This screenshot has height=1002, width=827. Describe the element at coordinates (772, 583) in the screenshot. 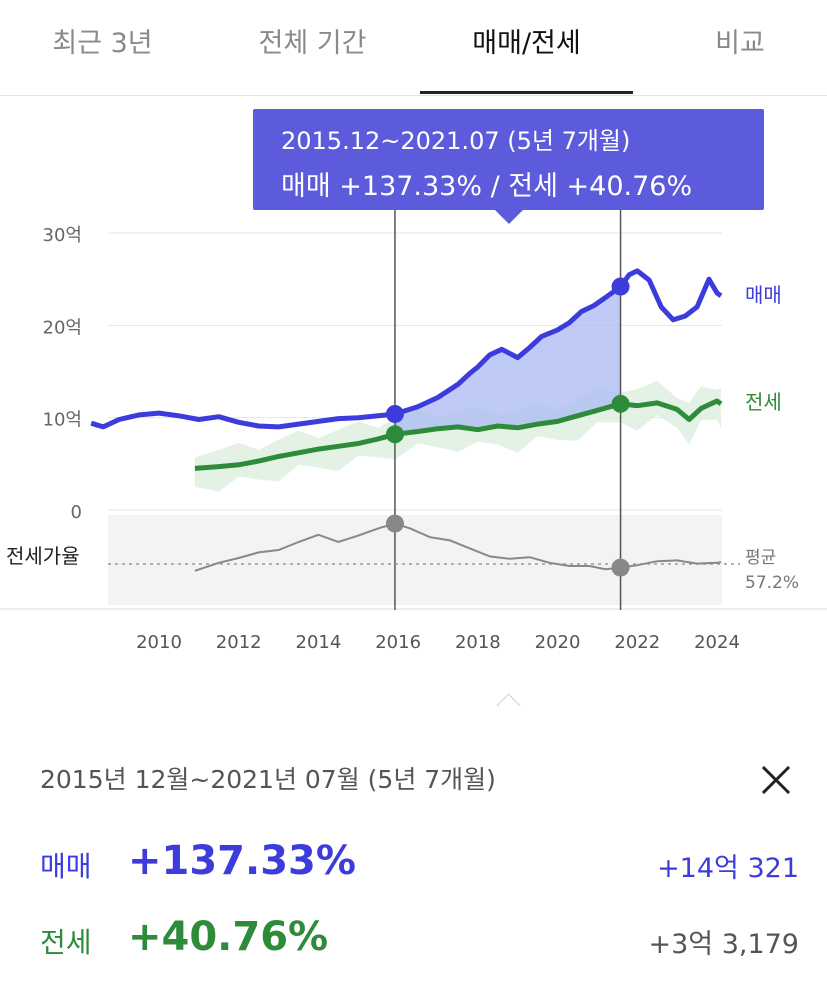

I see `average-value: 57.2%` at that location.